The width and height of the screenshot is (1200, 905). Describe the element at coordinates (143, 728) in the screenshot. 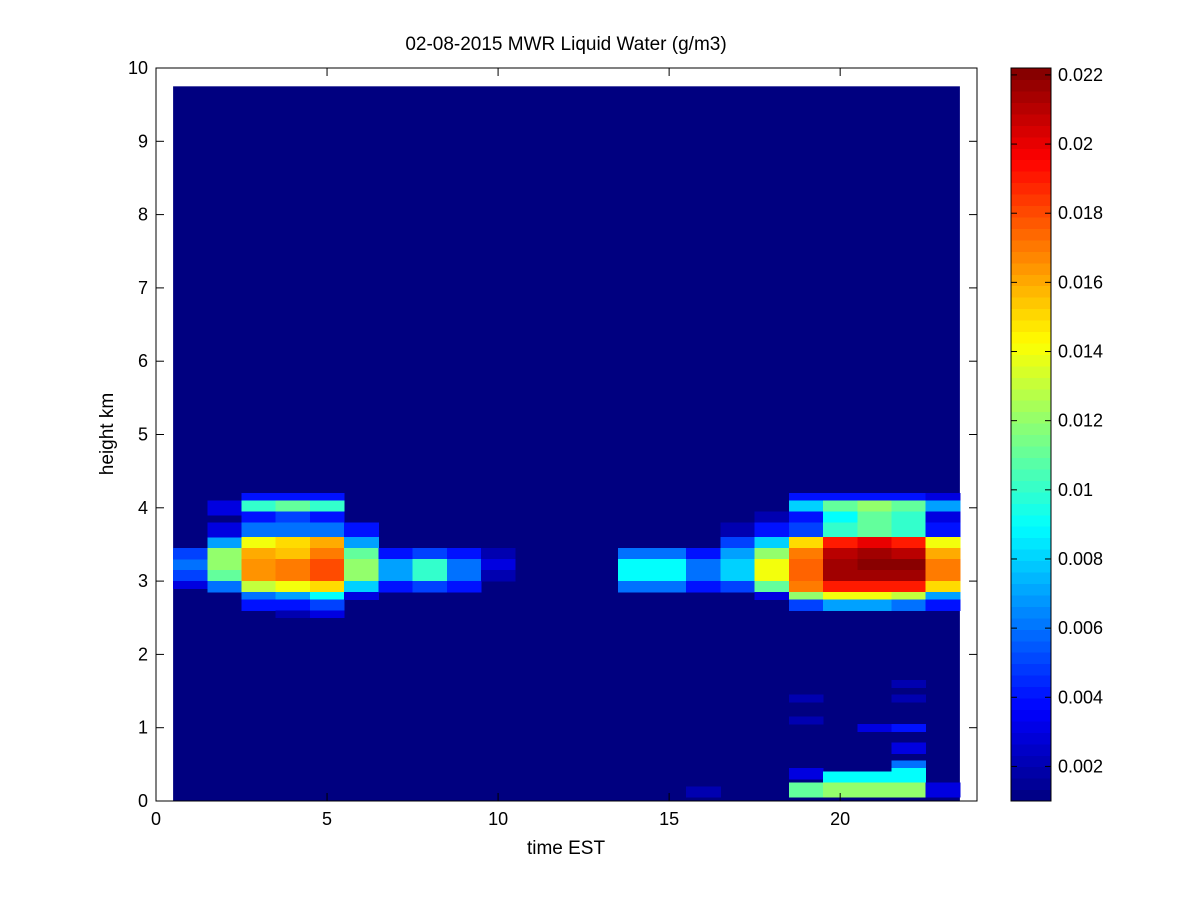

I see `y-tick-label: 1` at that location.